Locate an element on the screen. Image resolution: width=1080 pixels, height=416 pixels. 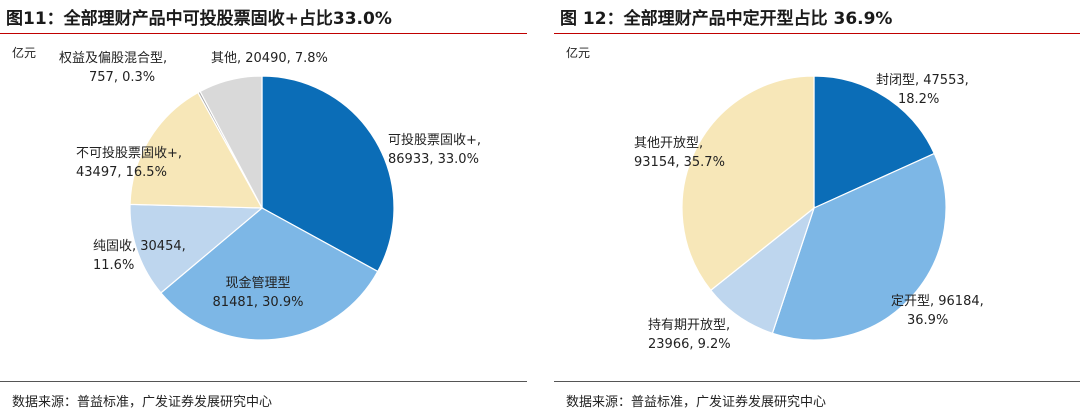
slice-label: 权益及偏股混合型, 757, 0.3% is located at coordinates (113, 67).